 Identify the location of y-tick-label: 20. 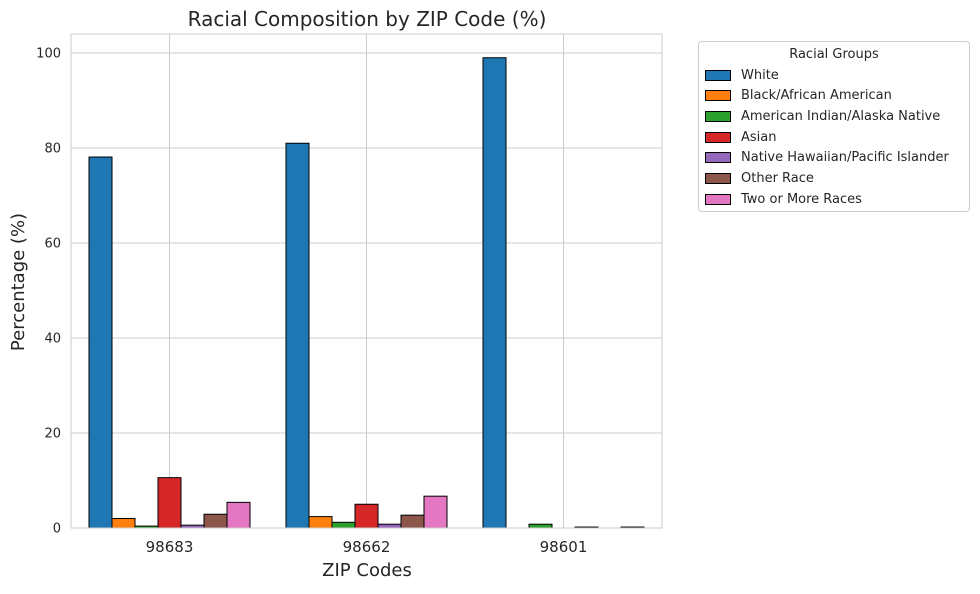
(52, 434).